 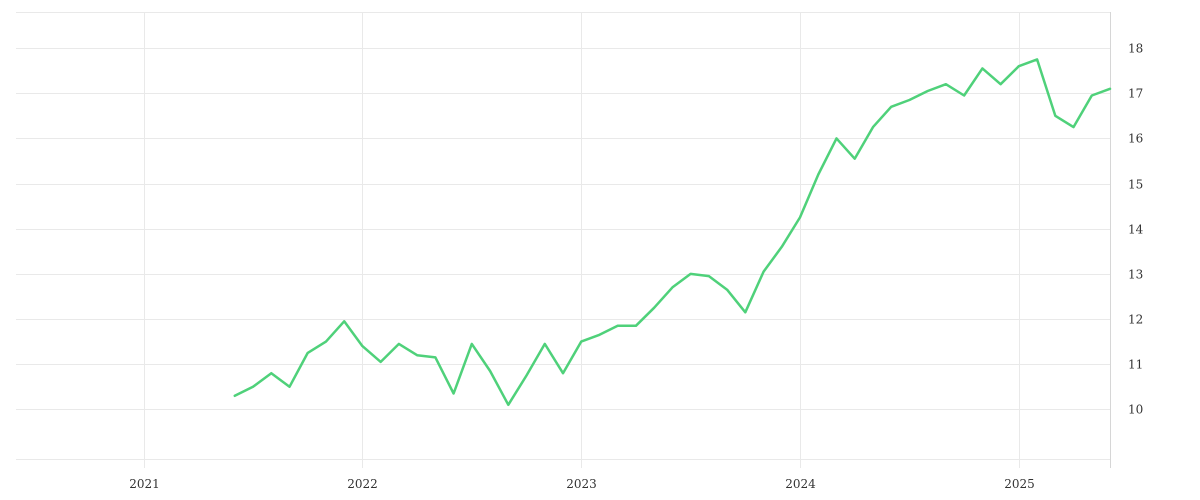 What do you see at coordinates (1135, 320) in the screenshot?
I see `y-tick-label: 12` at bounding box center [1135, 320].